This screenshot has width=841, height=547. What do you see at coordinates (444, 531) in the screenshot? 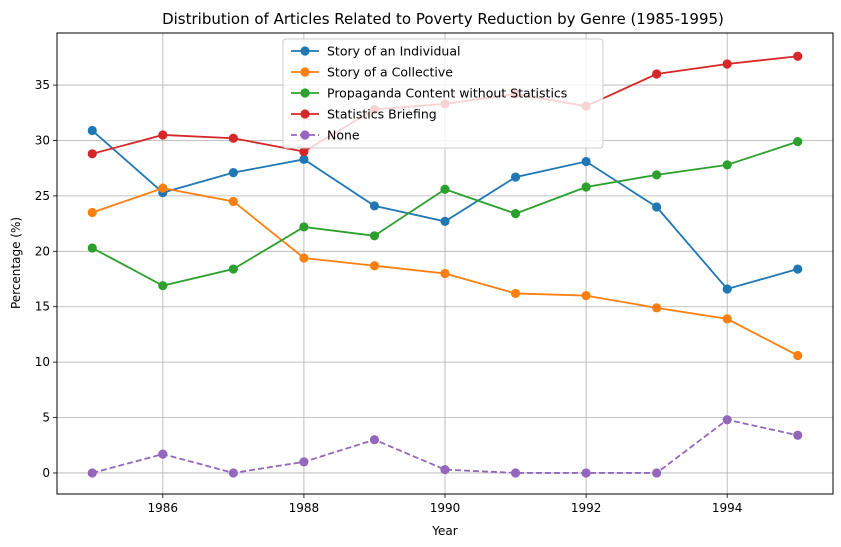
I see `x-axis-label: Year` at bounding box center [444, 531].